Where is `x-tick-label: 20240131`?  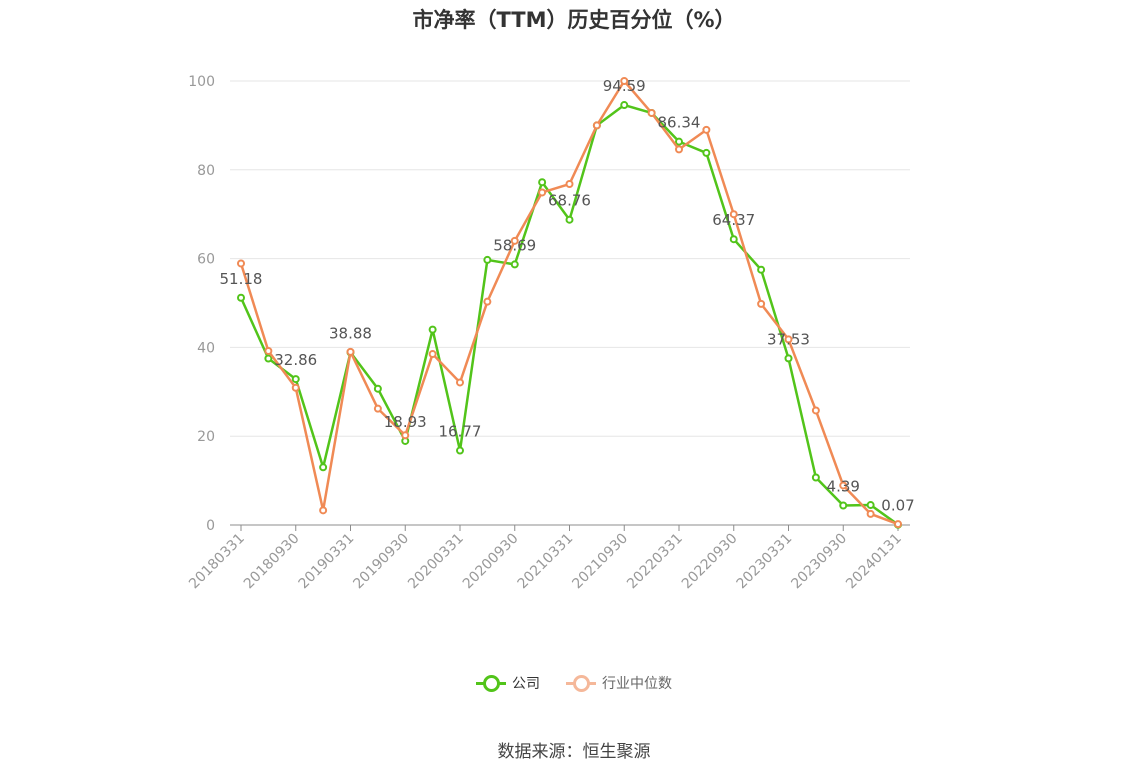 x-tick-label: 20240131 is located at coordinates (874, 562).